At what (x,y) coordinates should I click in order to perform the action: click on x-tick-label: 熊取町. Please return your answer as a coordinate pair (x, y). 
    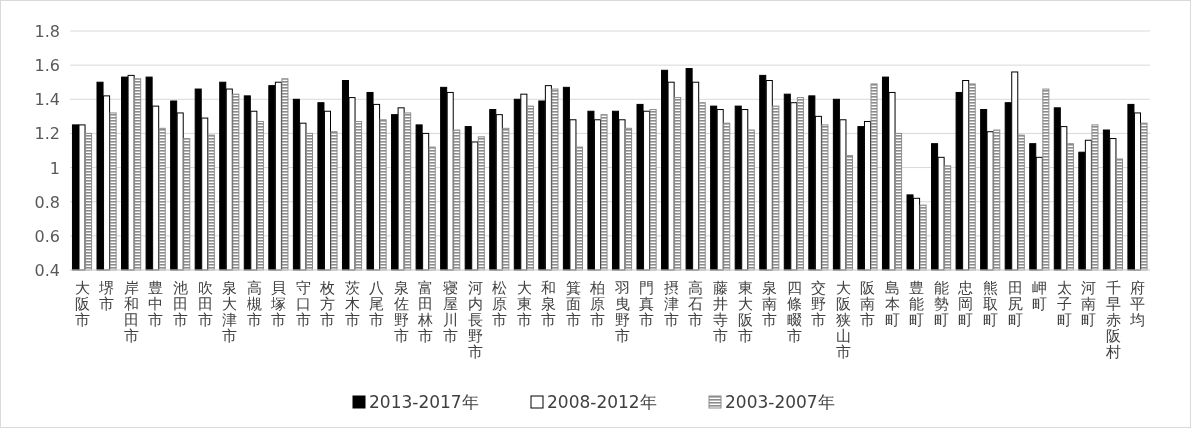
    Looking at the image, I should click on (990, 304).